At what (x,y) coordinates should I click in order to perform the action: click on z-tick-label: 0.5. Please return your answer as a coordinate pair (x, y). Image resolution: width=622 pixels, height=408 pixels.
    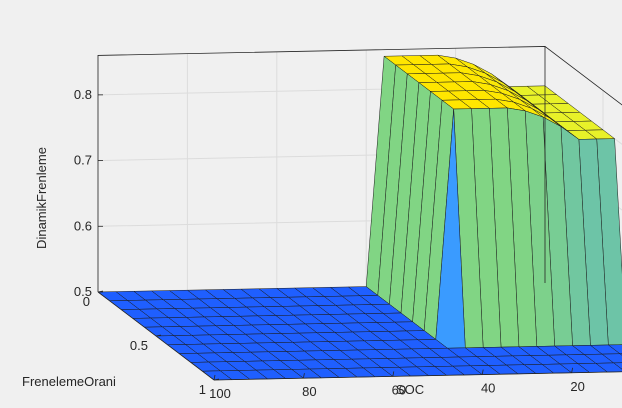
    Looking at the image, I should click on (83, 291).